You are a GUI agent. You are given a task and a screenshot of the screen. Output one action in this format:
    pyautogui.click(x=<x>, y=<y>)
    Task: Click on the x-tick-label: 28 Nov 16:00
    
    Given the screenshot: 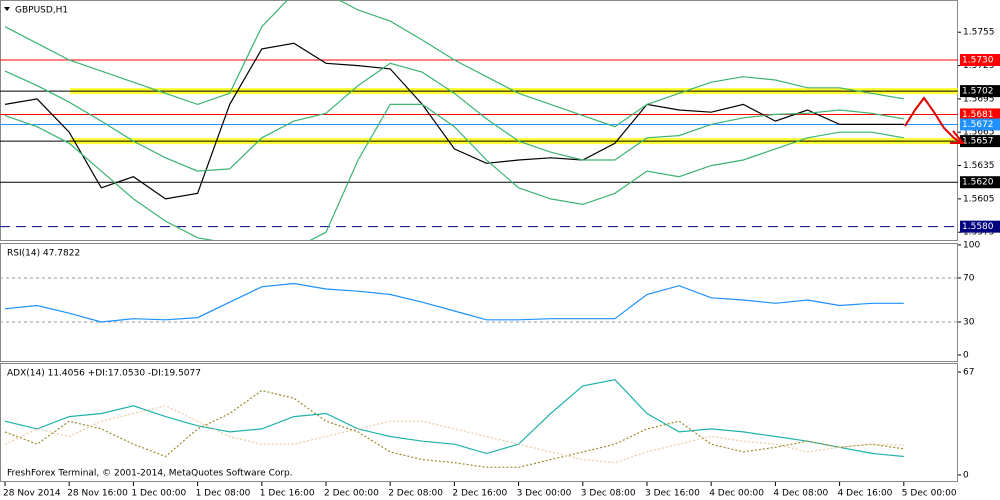 What is the action you would take?
    pyautogui.click(x=97, y=494)
    